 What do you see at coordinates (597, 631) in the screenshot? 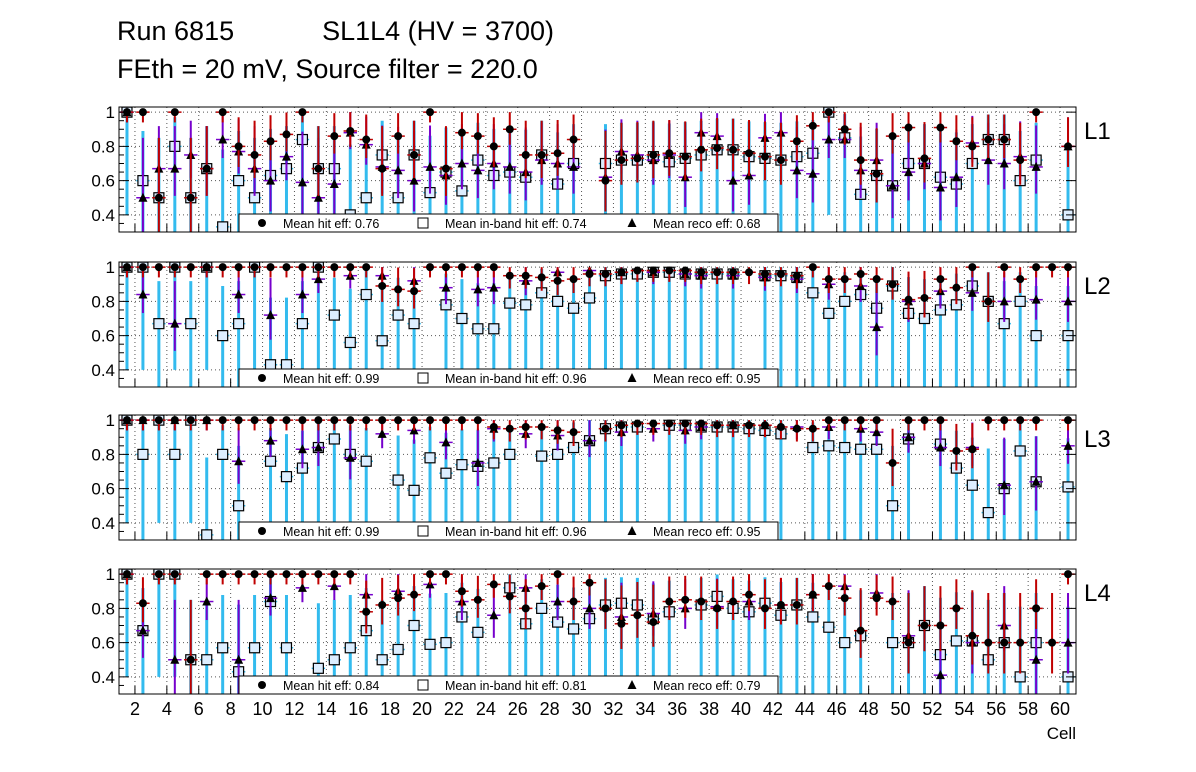
I see `panel-l4` at bounding box center [597, 631].